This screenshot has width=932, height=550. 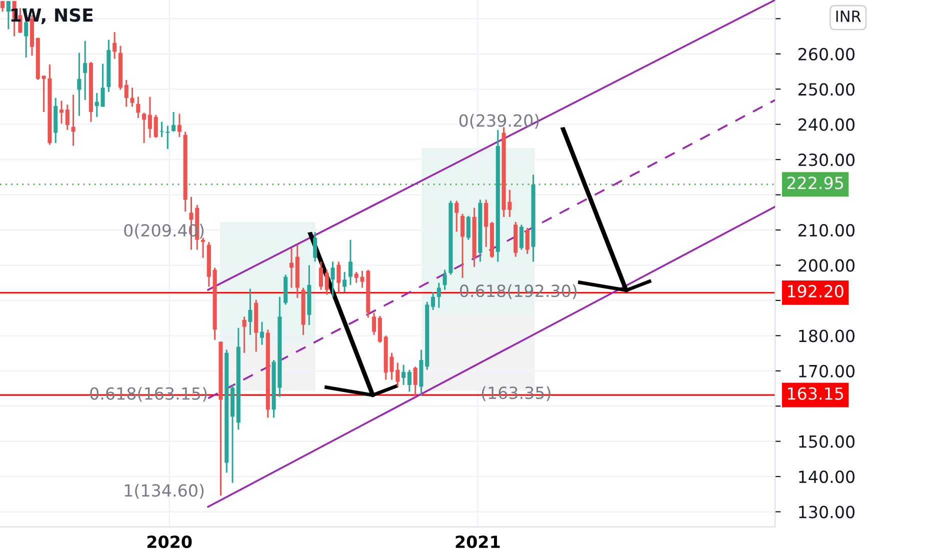 What do you see at coordinates (826, 124) in the screenshot?
I see `y-tick-label: 240.00` at bounding box center [826, 124].